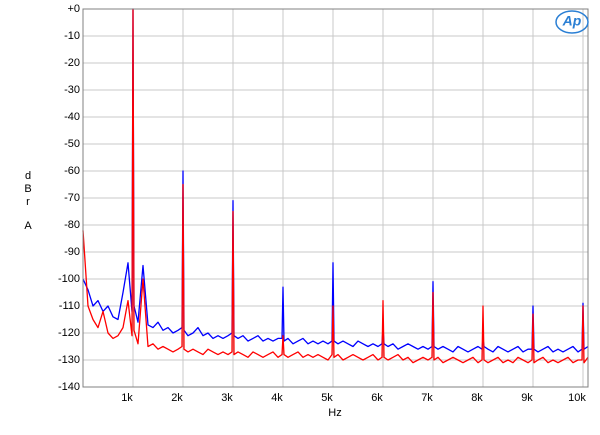  What do you see at coordinates (69, 360) in the screenshot?
I see `y-tick-label: -130` at bounding box center [69, 360].